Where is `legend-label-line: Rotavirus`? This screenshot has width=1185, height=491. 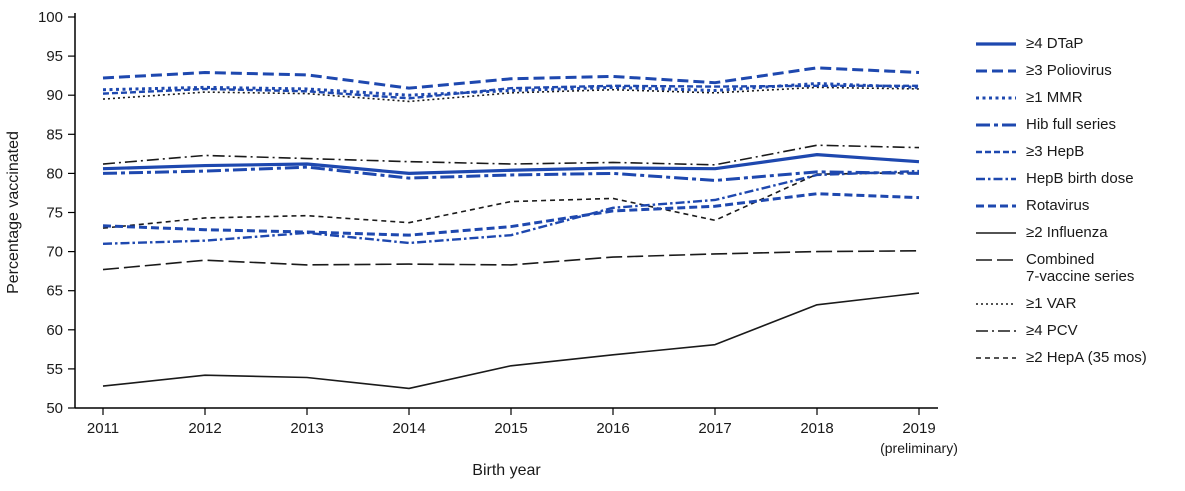 legend-label-line: Rotavirus is located at coordinates (1058, 205).